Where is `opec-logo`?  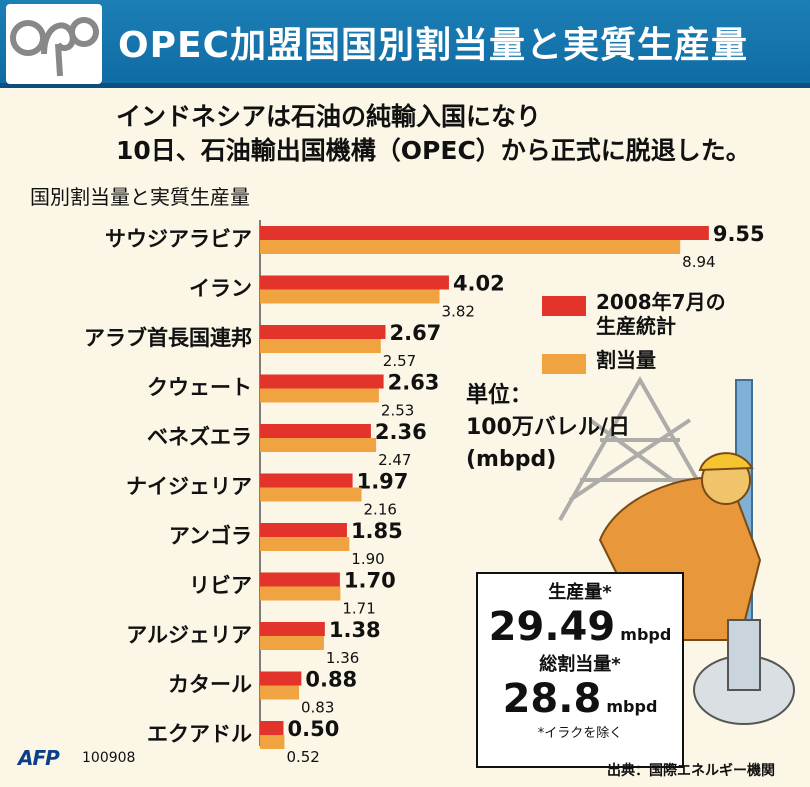
opec-logo is located at coordinates (54, 44).